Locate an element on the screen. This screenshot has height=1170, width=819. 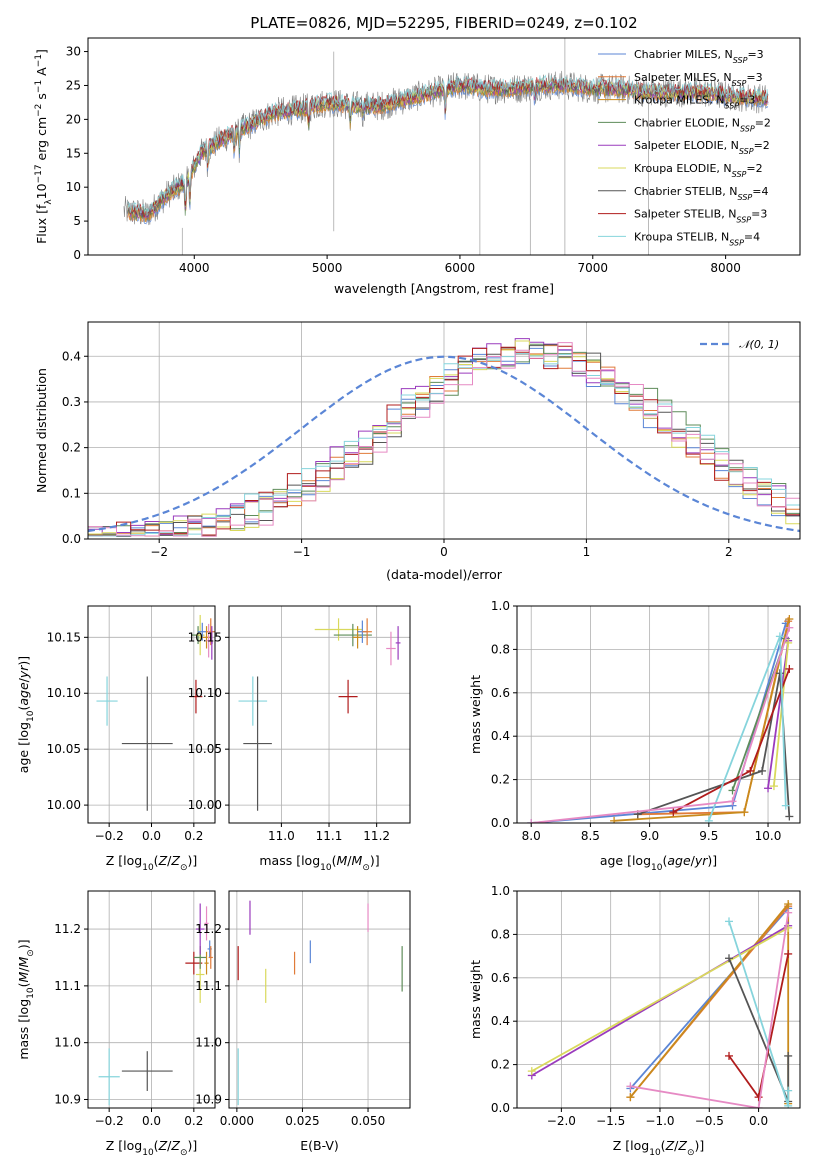
x-tick-label: 0.2 is located at coordinates (193, 1121).